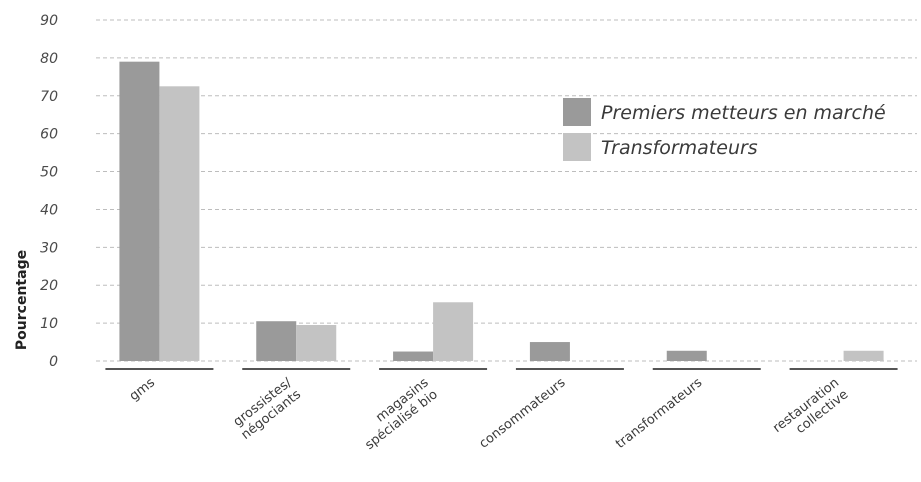  I want to click on y-tick-label: 20, so click(49, 286).